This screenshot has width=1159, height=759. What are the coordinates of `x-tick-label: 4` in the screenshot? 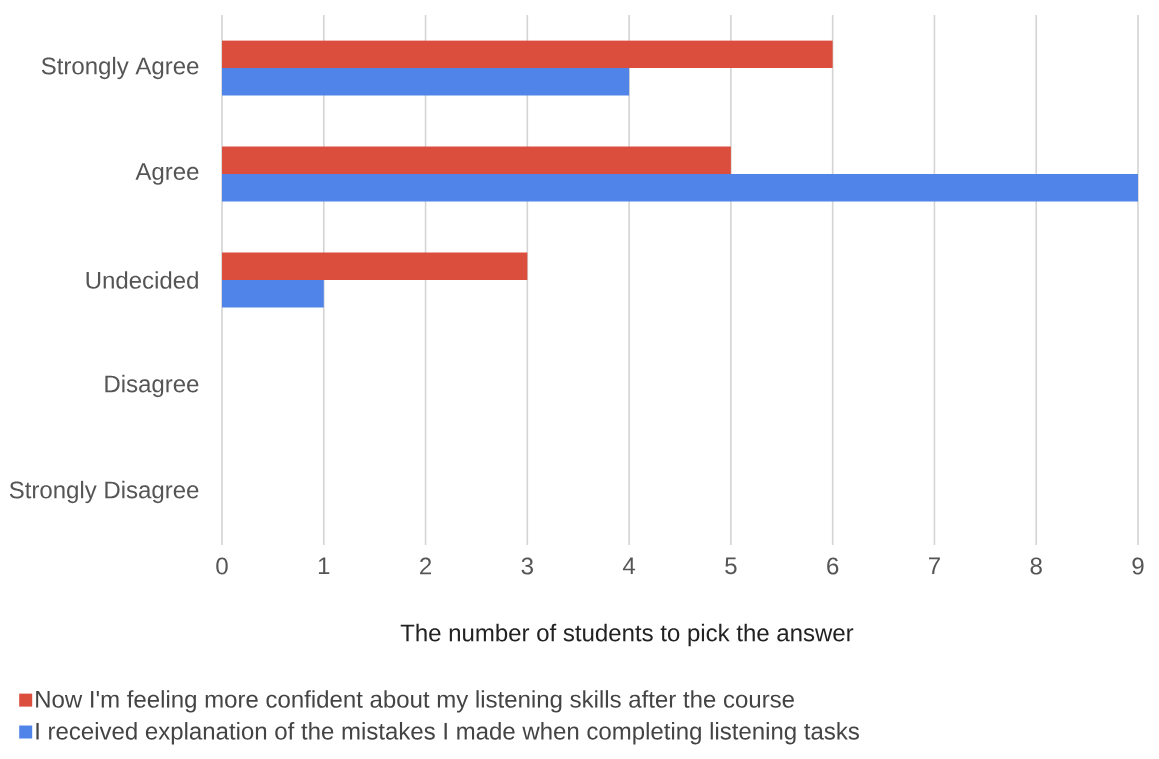 It's located at (629, 566).